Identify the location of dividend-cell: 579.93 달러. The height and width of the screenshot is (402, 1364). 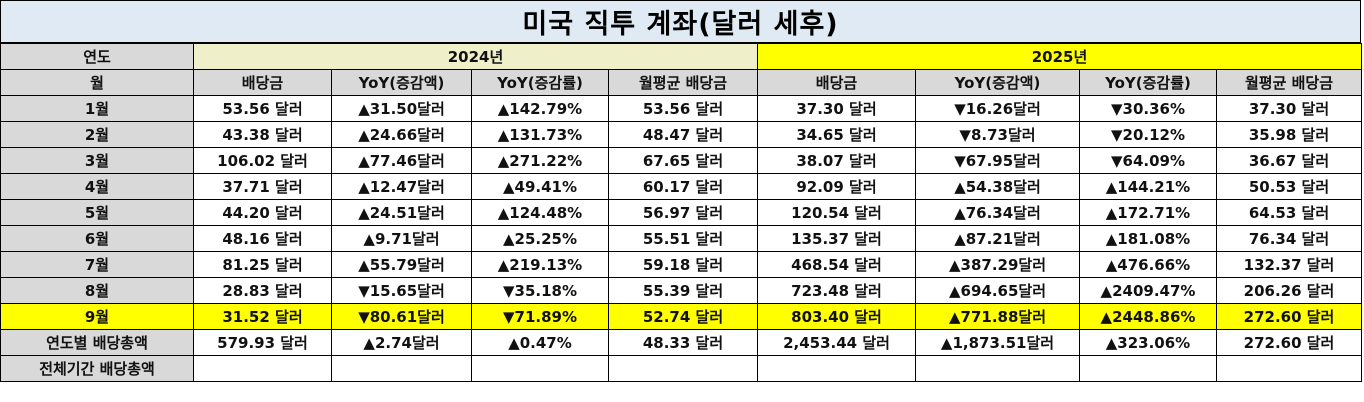
(262, 342).